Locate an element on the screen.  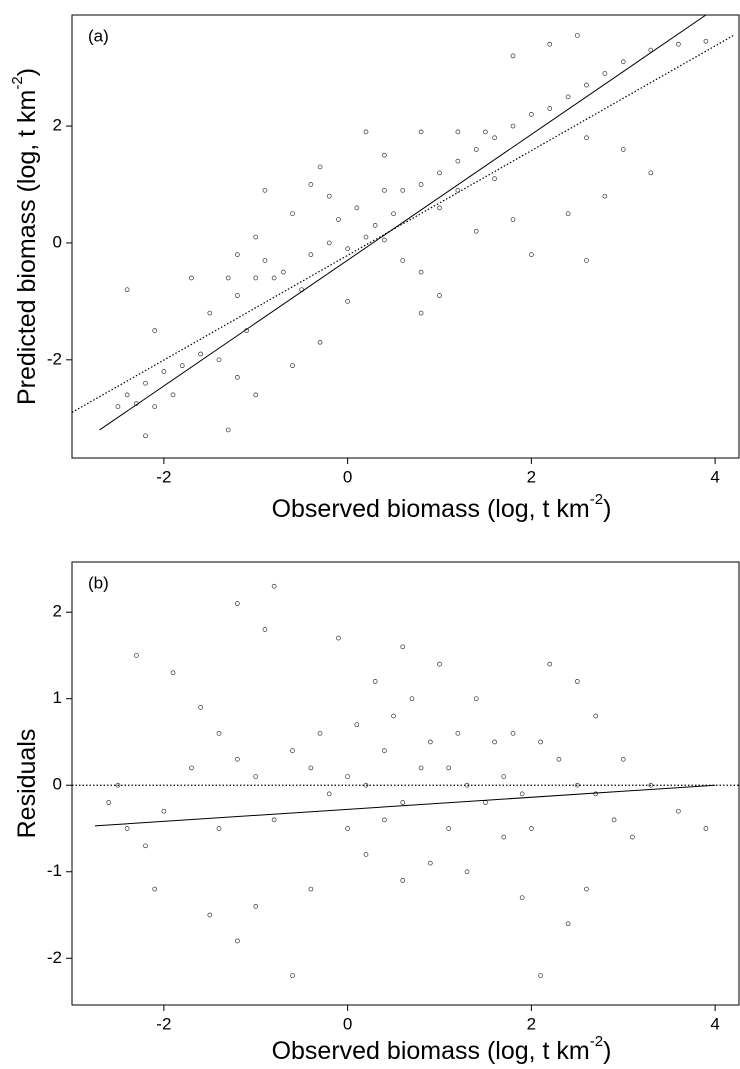
label-tail: ) is located at coordinates (607, 509).